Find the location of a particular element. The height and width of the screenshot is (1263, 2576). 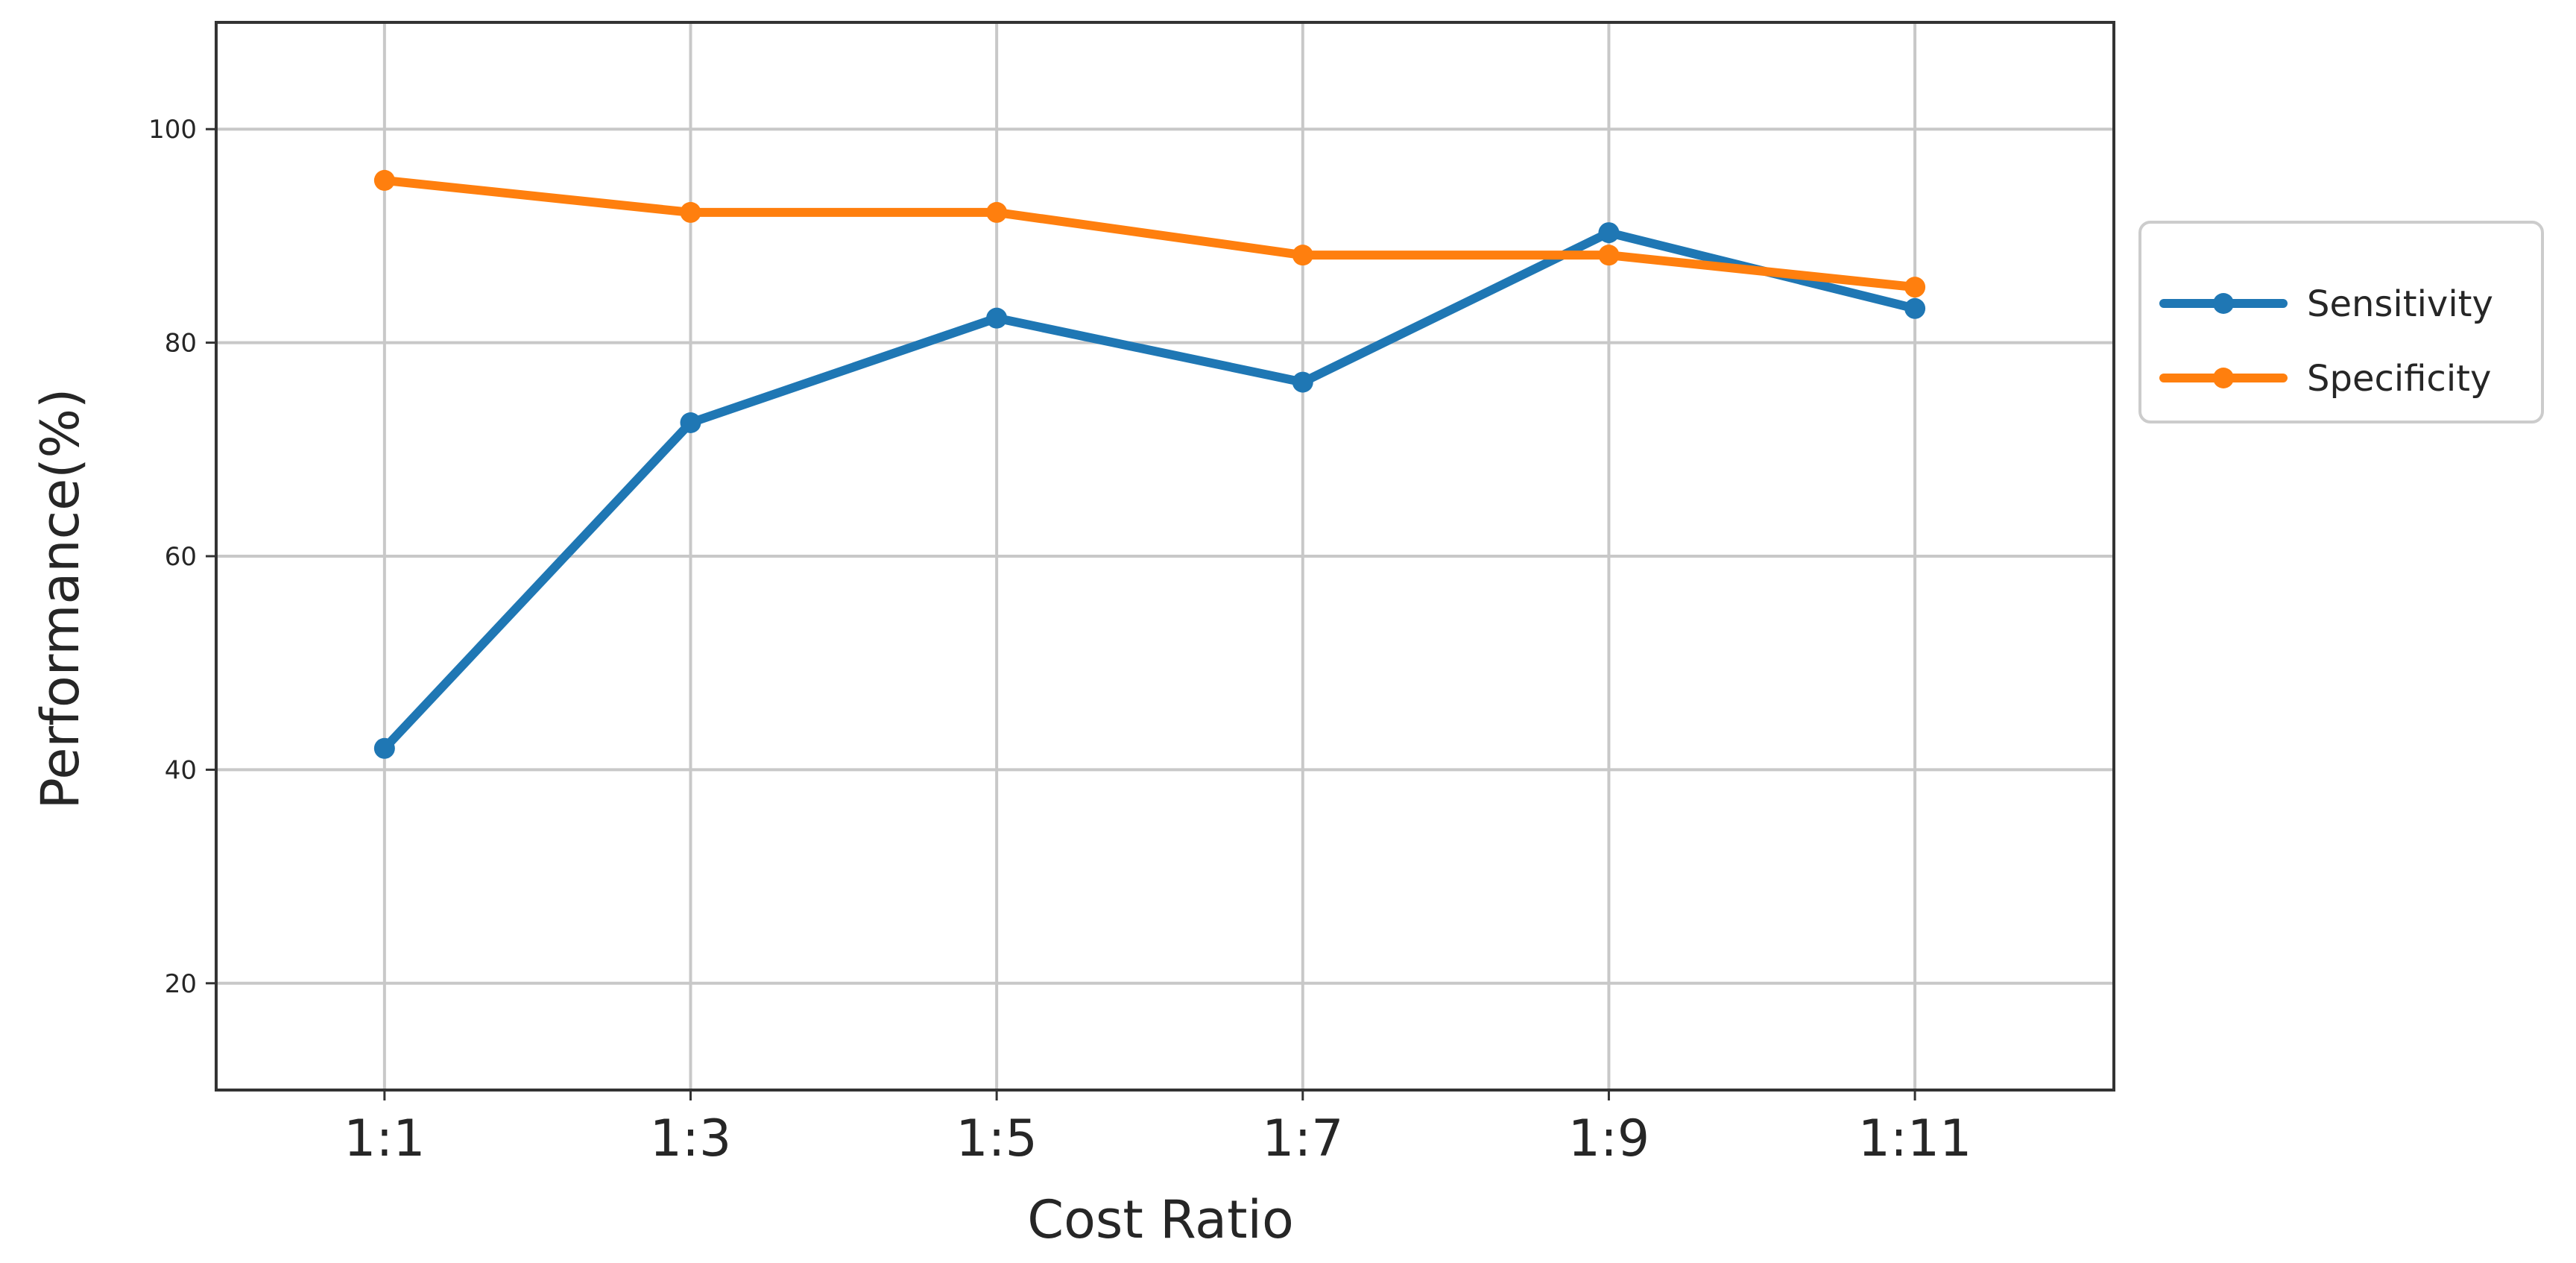

y-tick-label: 100 is located at coordinates (172, 130).